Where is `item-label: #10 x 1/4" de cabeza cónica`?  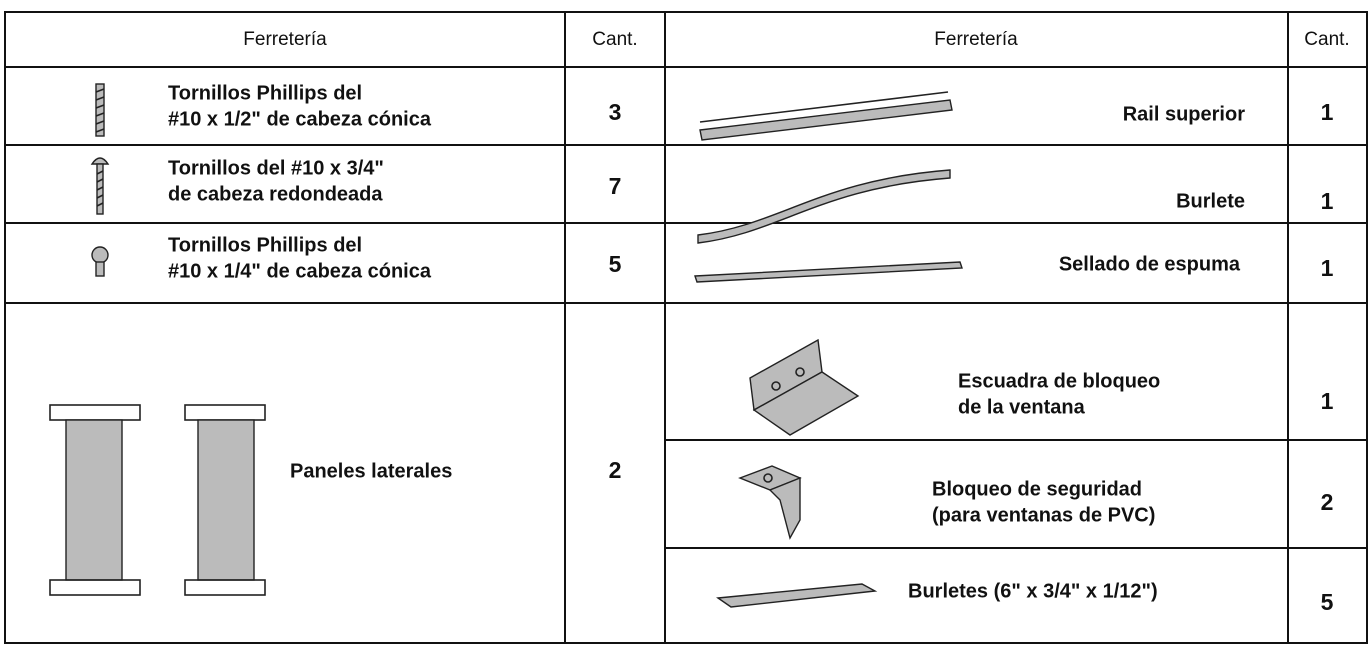
item-label: #10 x 1/4" de cabeza cónica is located at coordinates (300, 271).